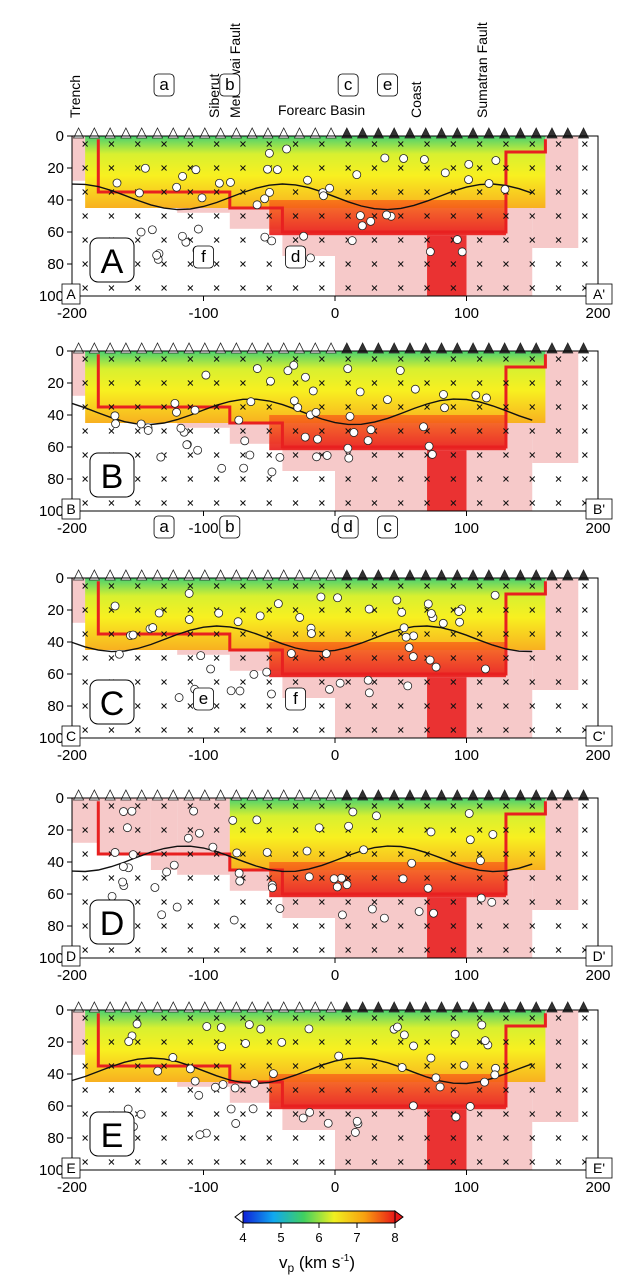 The width and height of the screenshot is (627, 1278). Describe the element at coordinates (347, 526) in the screenshot. I see `callout-label: d` at that location.